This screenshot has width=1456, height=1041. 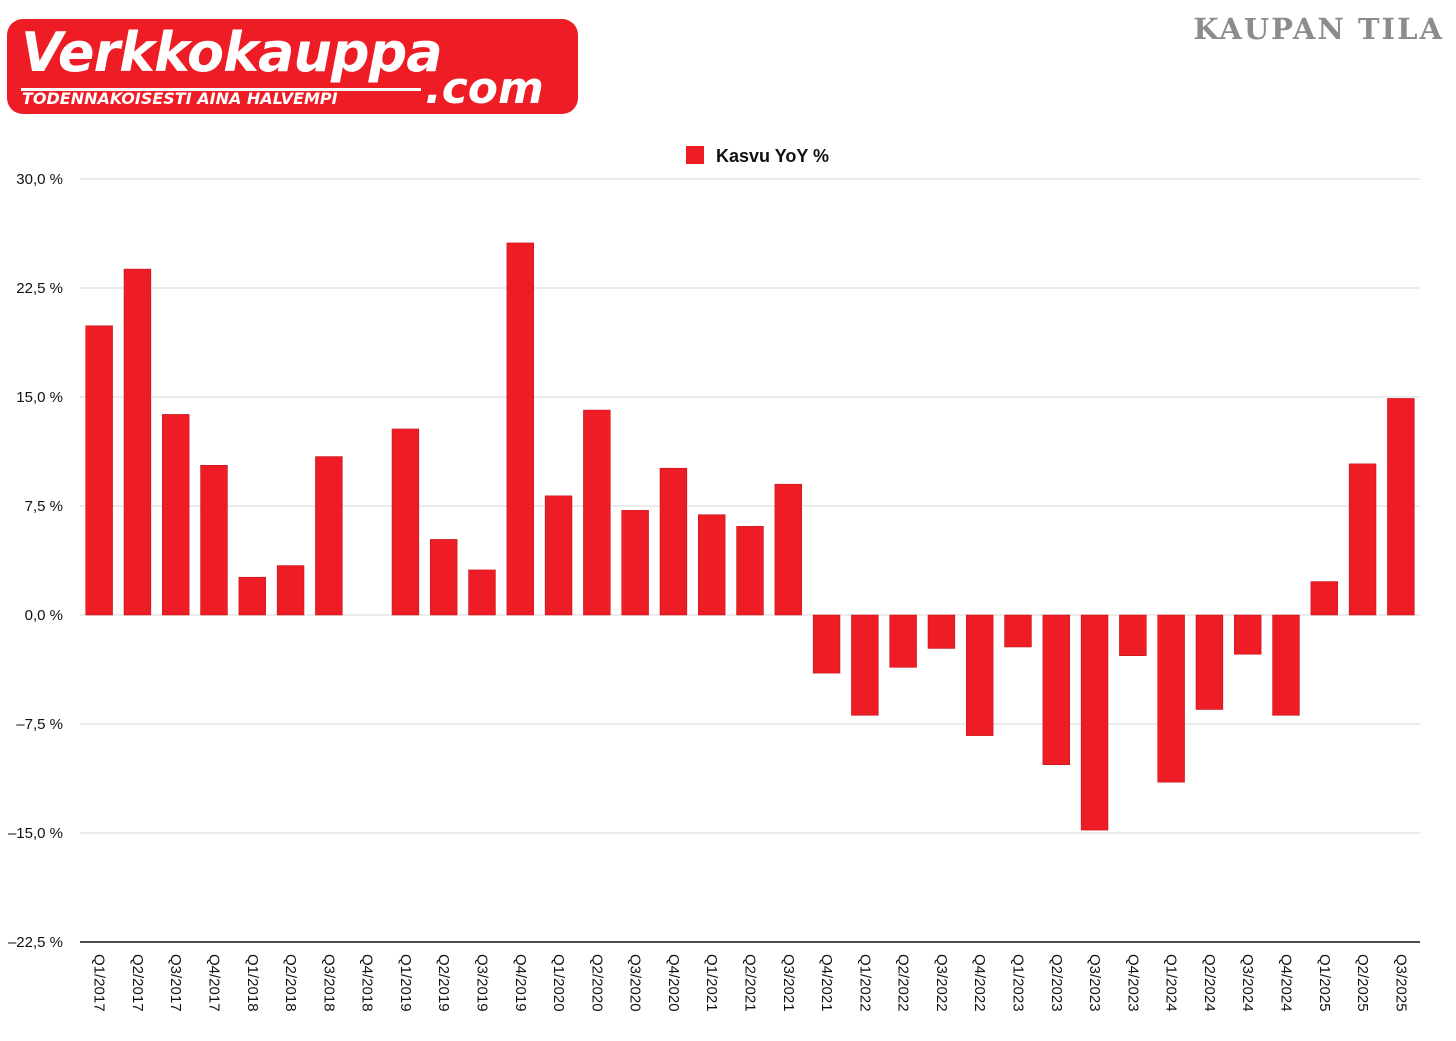 I want to click on x-tick-label: Q2/2021, so click(x=750, y=983).